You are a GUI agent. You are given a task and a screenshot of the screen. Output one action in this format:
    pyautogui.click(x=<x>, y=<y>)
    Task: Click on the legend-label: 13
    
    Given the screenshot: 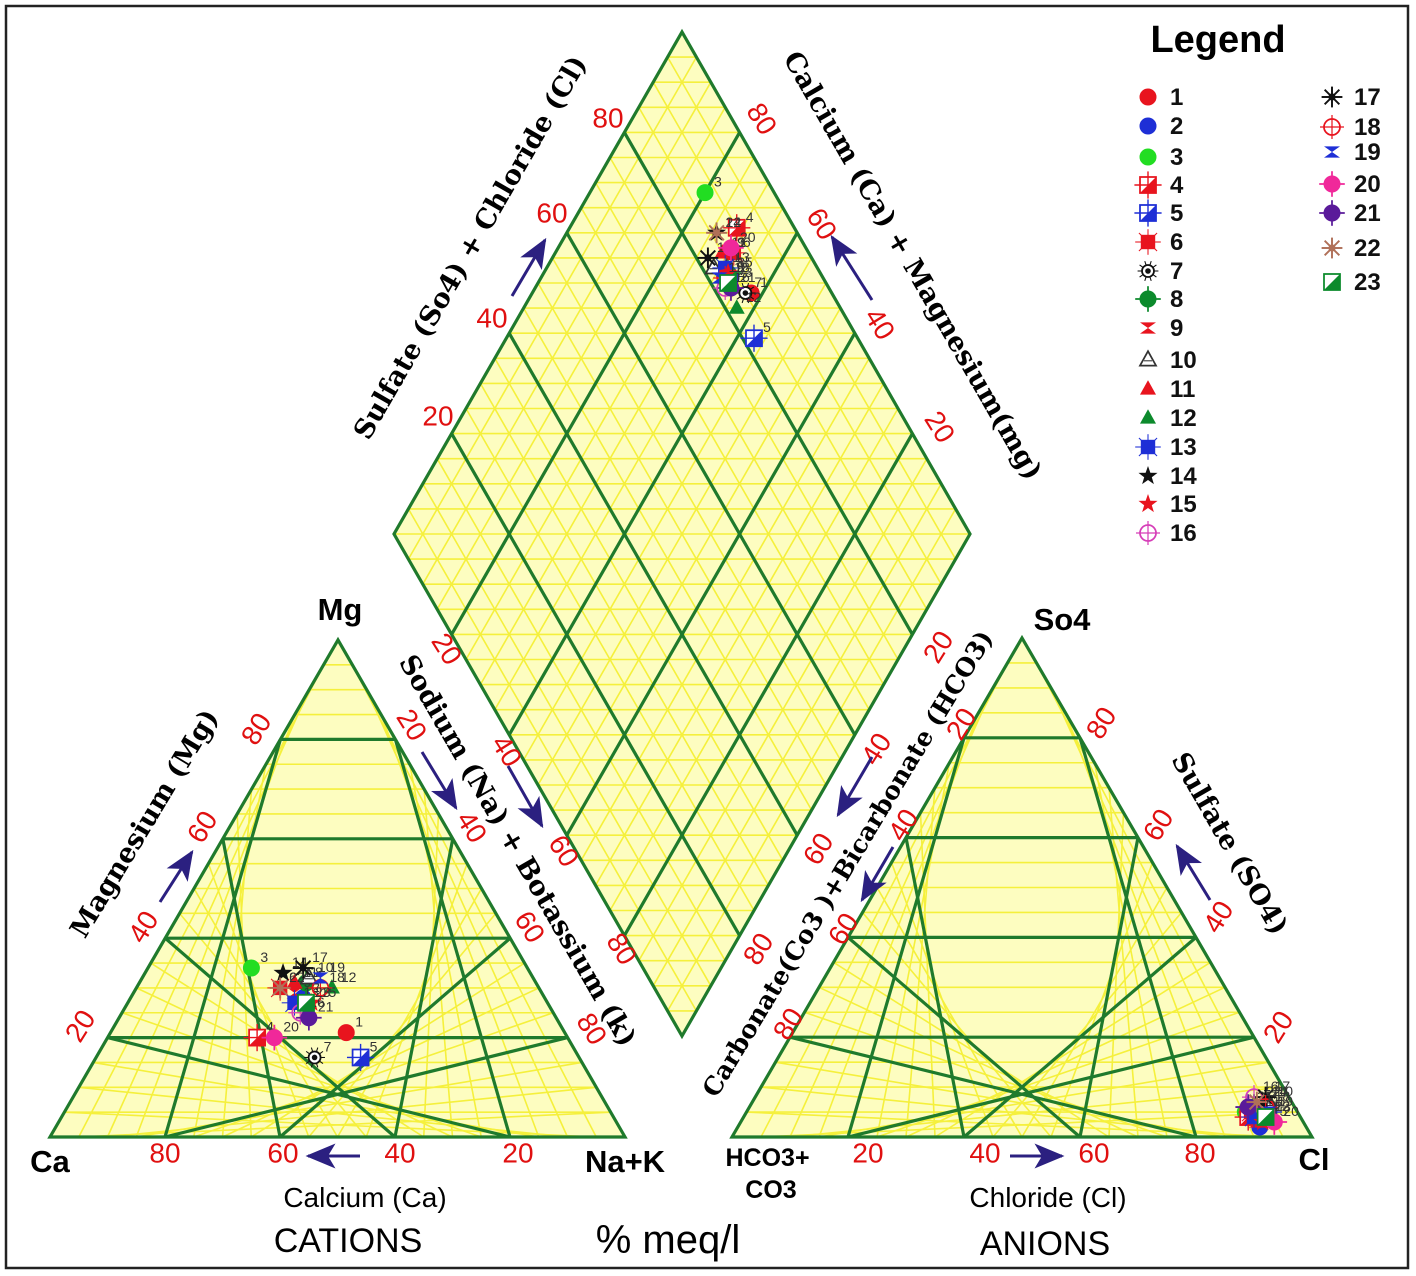 What is the action you would take?
    pyautogui.click(x=1183, y=447)
    